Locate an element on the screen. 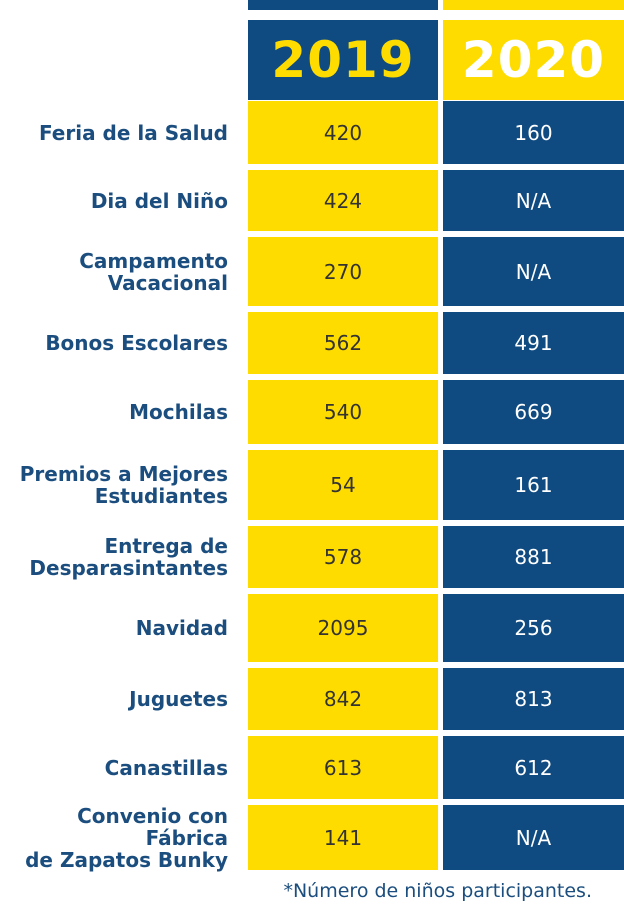 This screenshot has height=908, width=624. row-label: Premios a Mejores Estudiantes is located at coordinates (123, 485).